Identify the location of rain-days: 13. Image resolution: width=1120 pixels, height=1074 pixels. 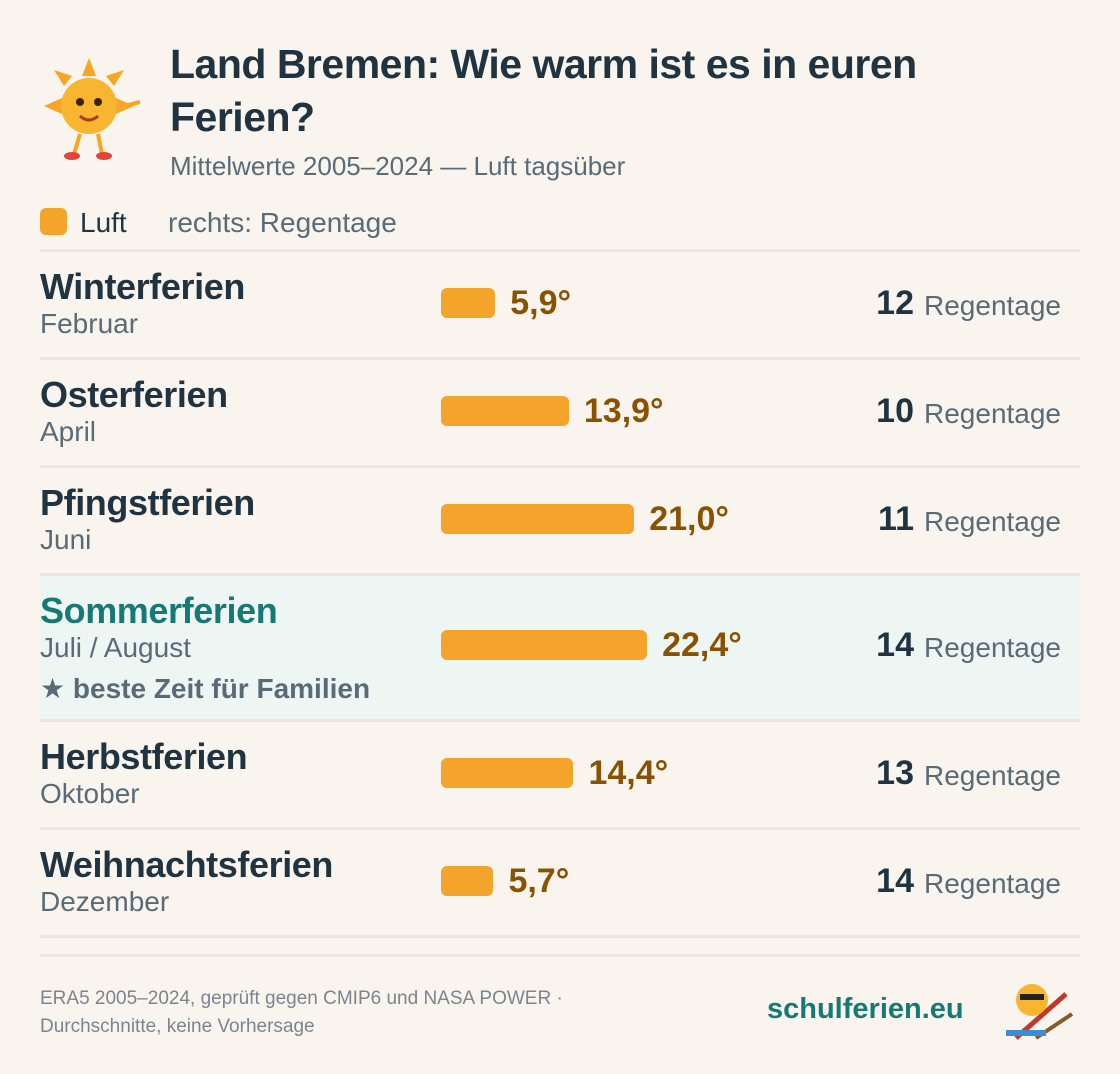
(895, 773).